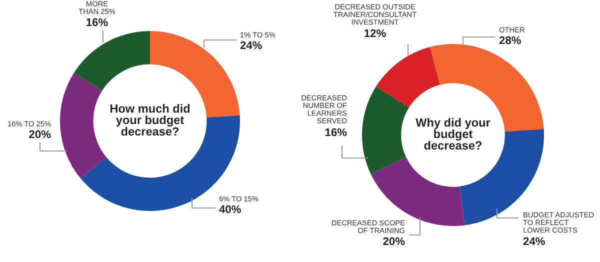 Image resolution: width=600 pixels, height=262 pixels. I want to click on text: How much did your budget decrease?, so click(150, 120).